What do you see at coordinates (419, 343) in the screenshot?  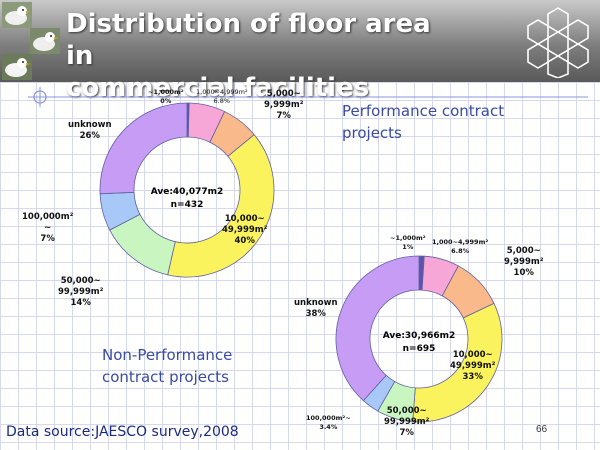 I see `chart2-center-label: Ave:30,966m2 n=695` at bounding box center [419, 343].